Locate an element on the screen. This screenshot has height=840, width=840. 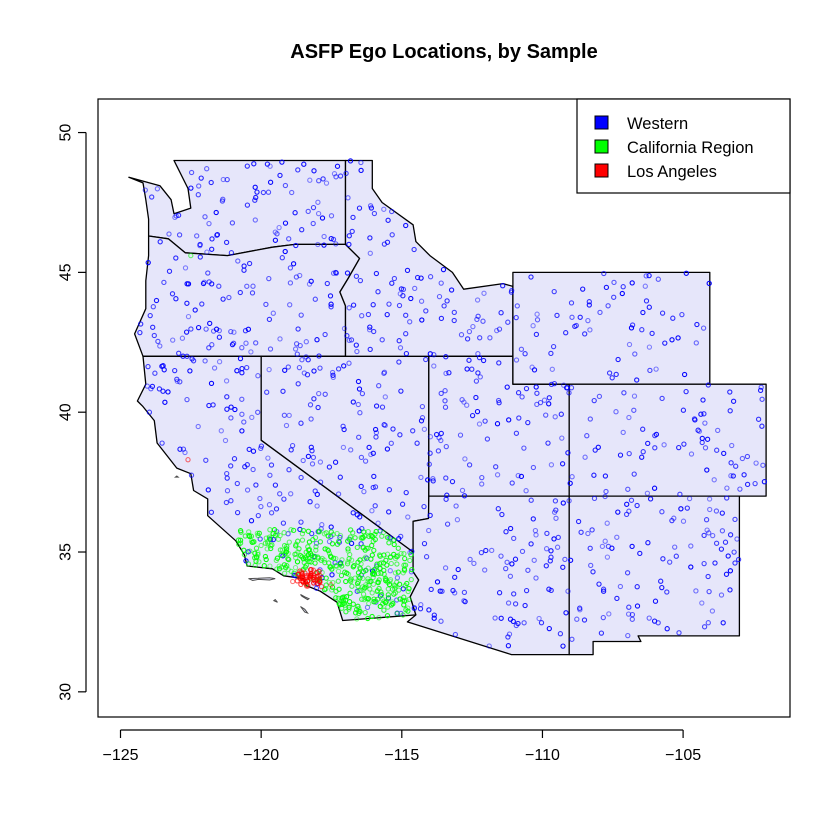
legend: Western California Region Los Angeles is located at coordinates (683, 146).